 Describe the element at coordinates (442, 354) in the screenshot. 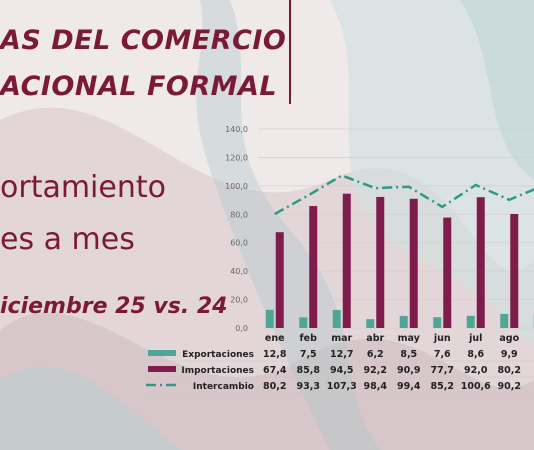

I see `data-cell: 7,6` at that location.